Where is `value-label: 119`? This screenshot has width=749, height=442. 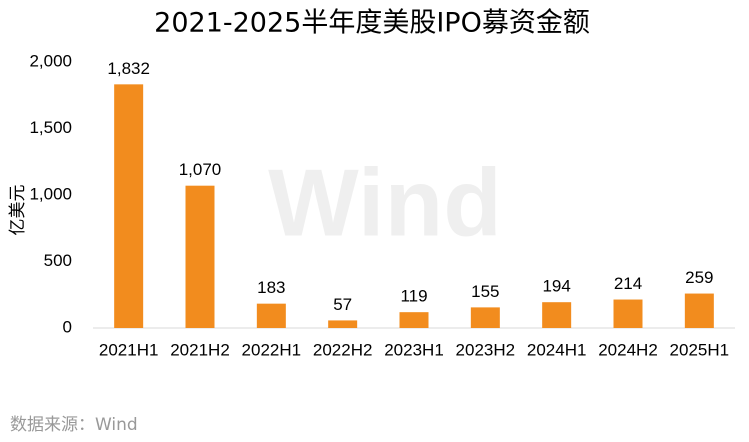
value-label: 119 is located at coordinates (413, 296).